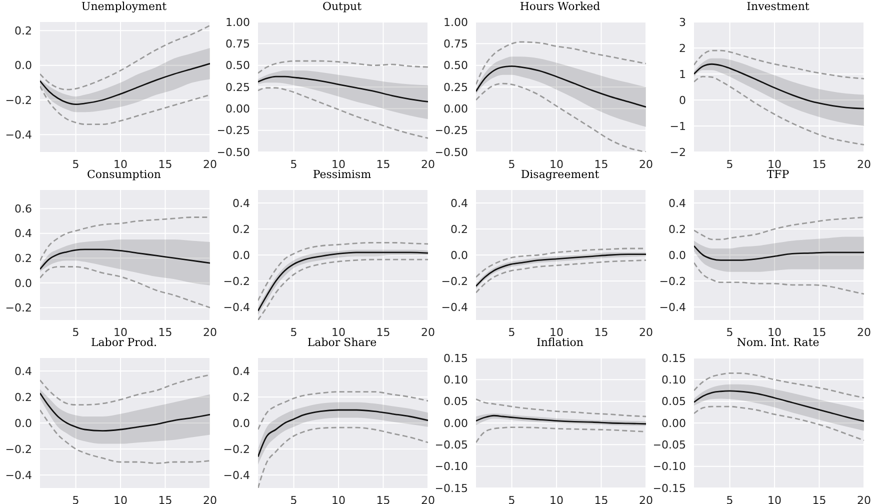  Describe the element at coordinates (778, 174) in the screenshot. I see `chart-title: TFP` at that location.